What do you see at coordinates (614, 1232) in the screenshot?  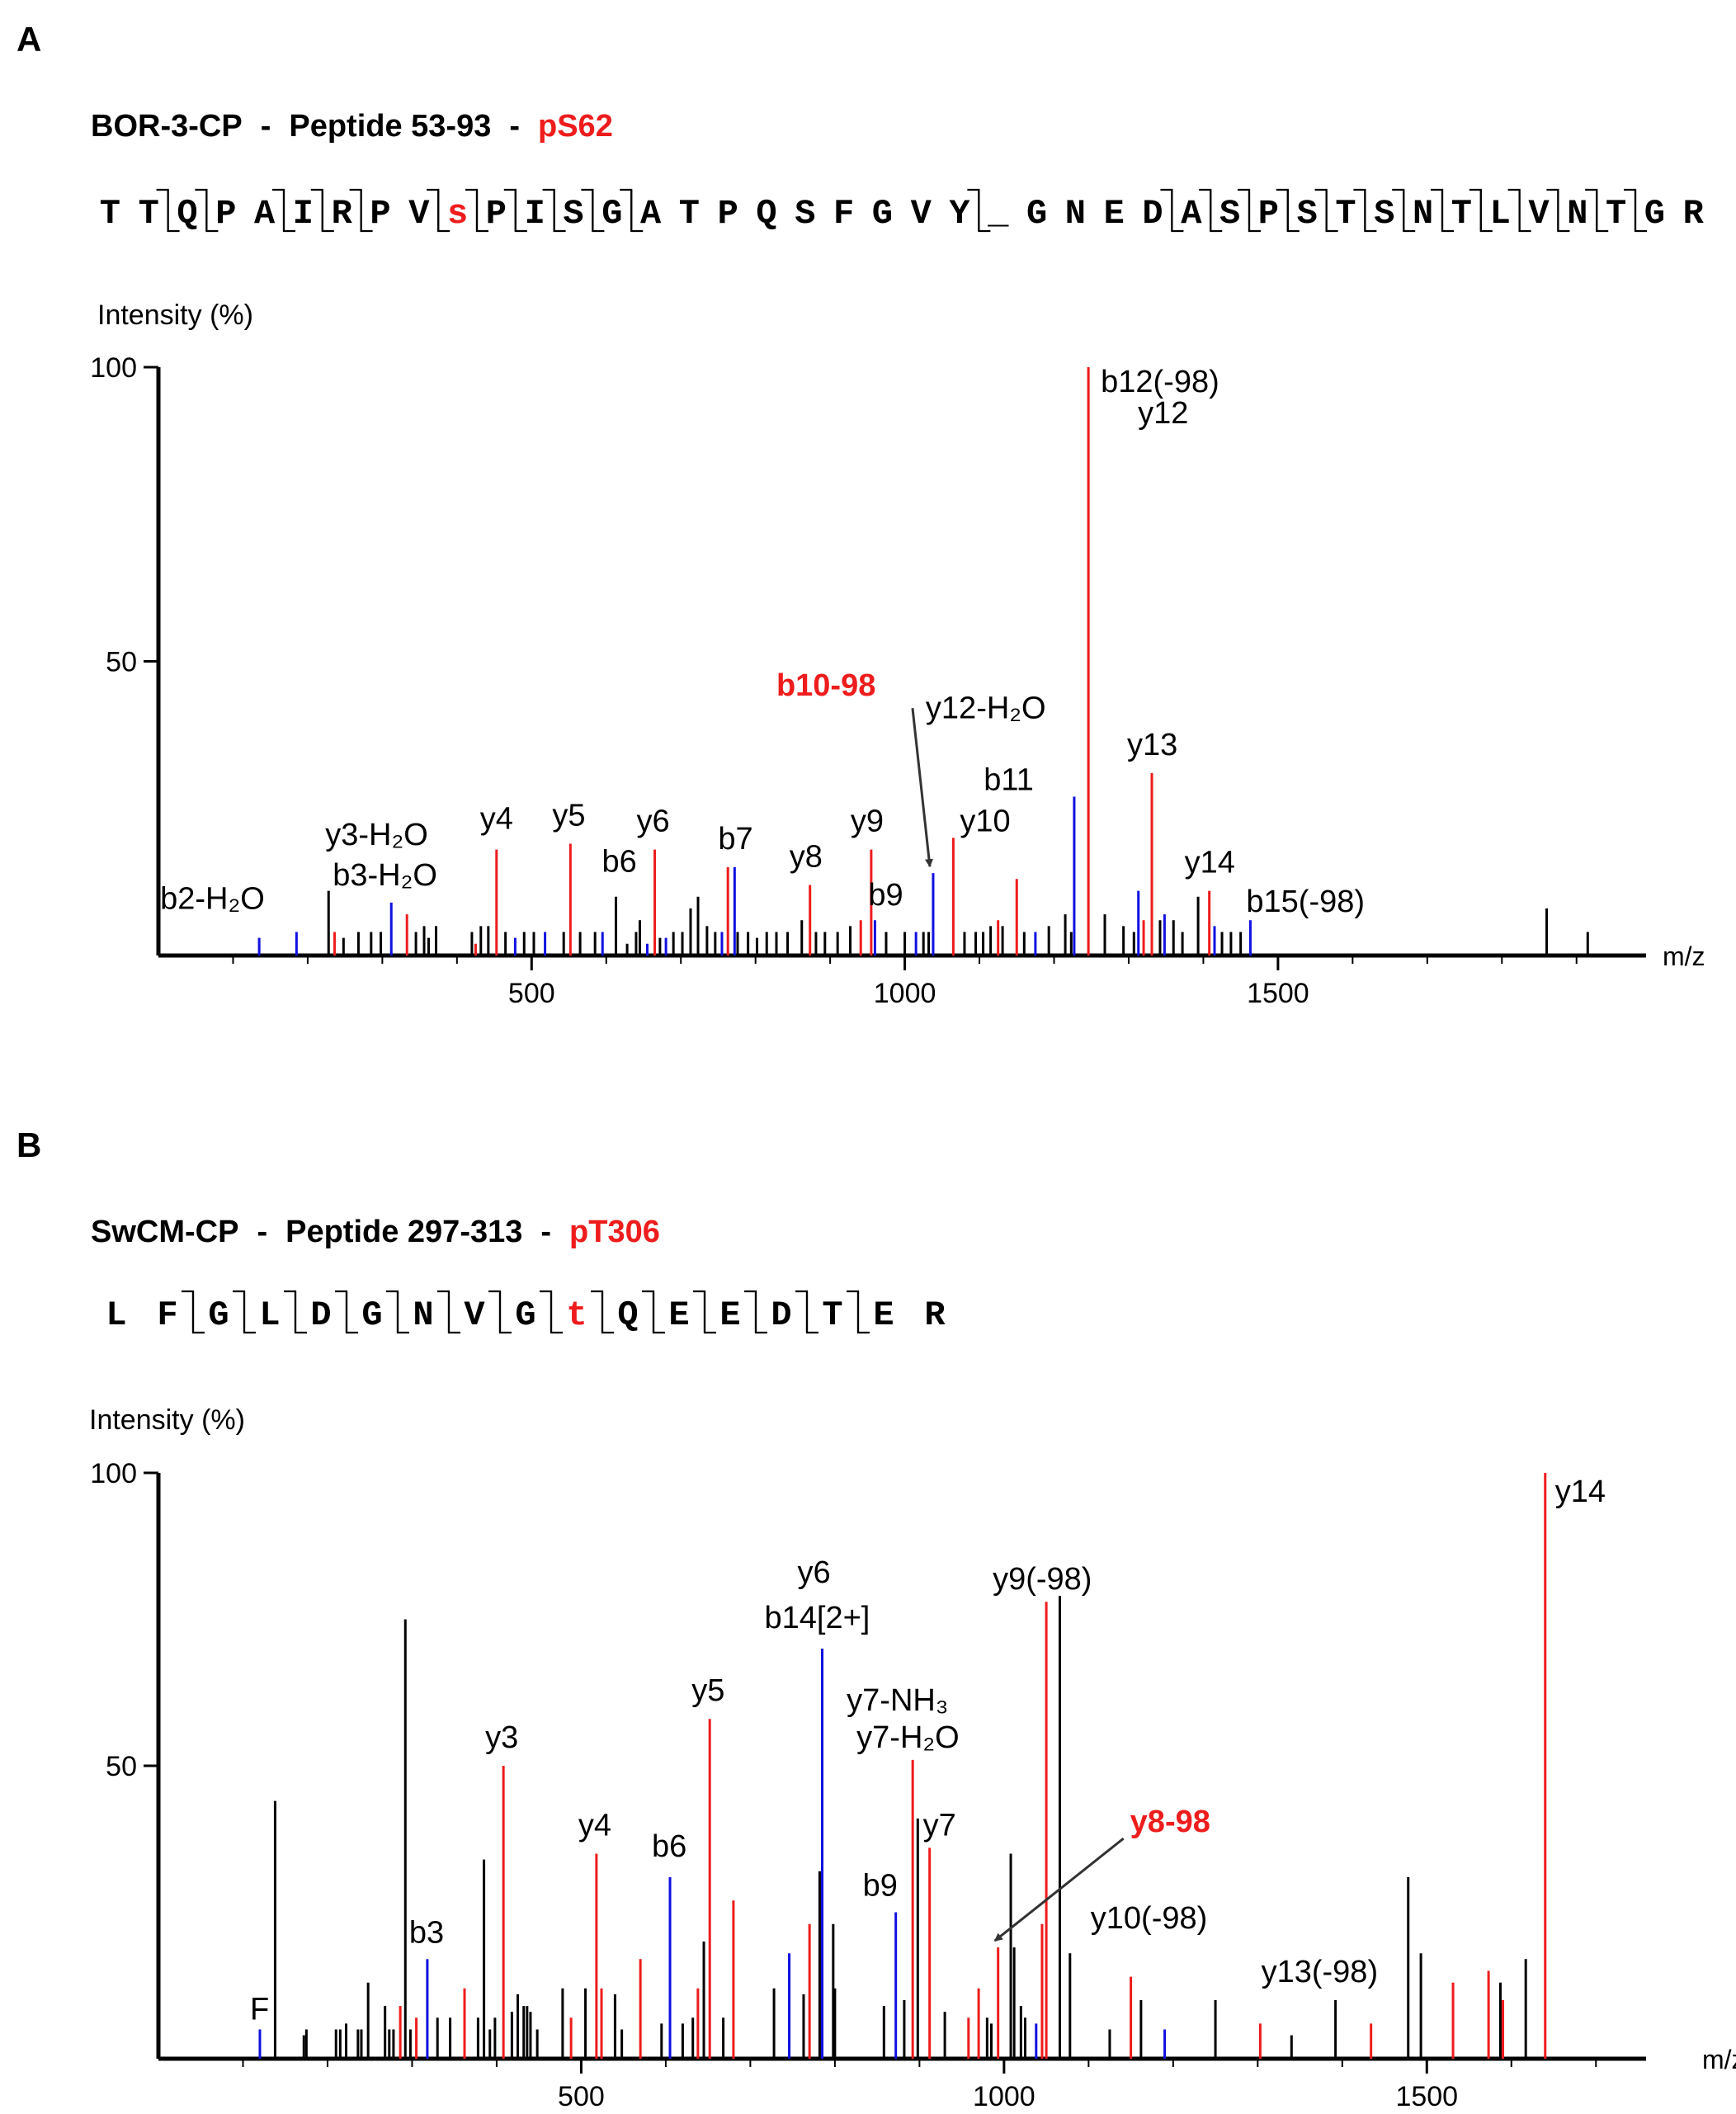 I see `title-site: pT306` at bounding box center [614, 1232].